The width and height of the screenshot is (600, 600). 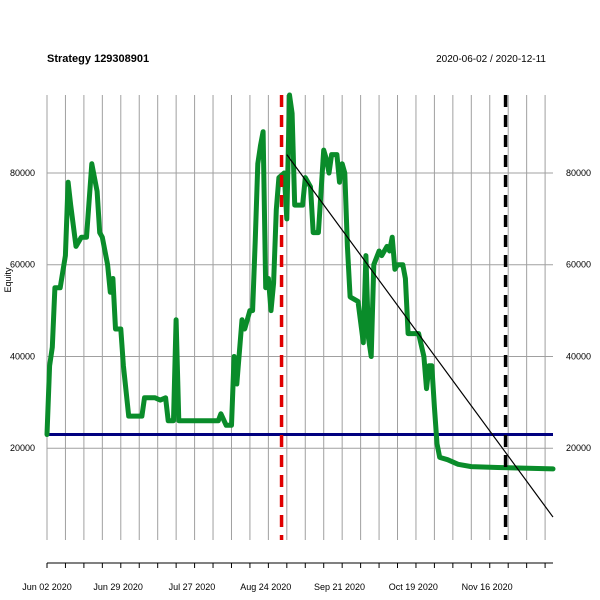 What do you see at coordinates (578, 173) in the screenshot?
I see `y-tick-label-right: 80000` at bounding box center [578, 173].